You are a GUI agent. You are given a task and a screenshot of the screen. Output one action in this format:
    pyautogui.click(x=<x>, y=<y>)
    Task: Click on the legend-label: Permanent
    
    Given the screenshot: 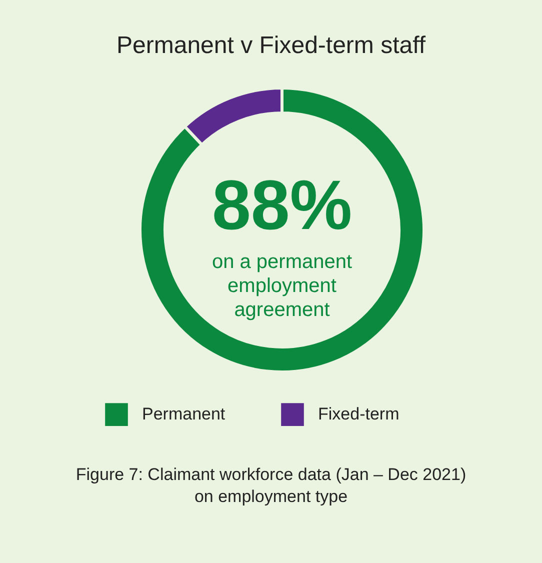 What is the action you would take?
    pyautogui.click(x=184, y=414)
    